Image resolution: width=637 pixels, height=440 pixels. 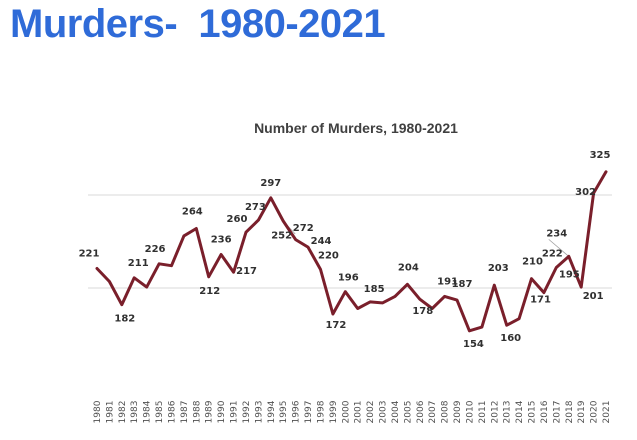 What do you see at coordinates (208, 277) in the screenshot?
I see `data-point-1989` at bounding box center [208, 277].